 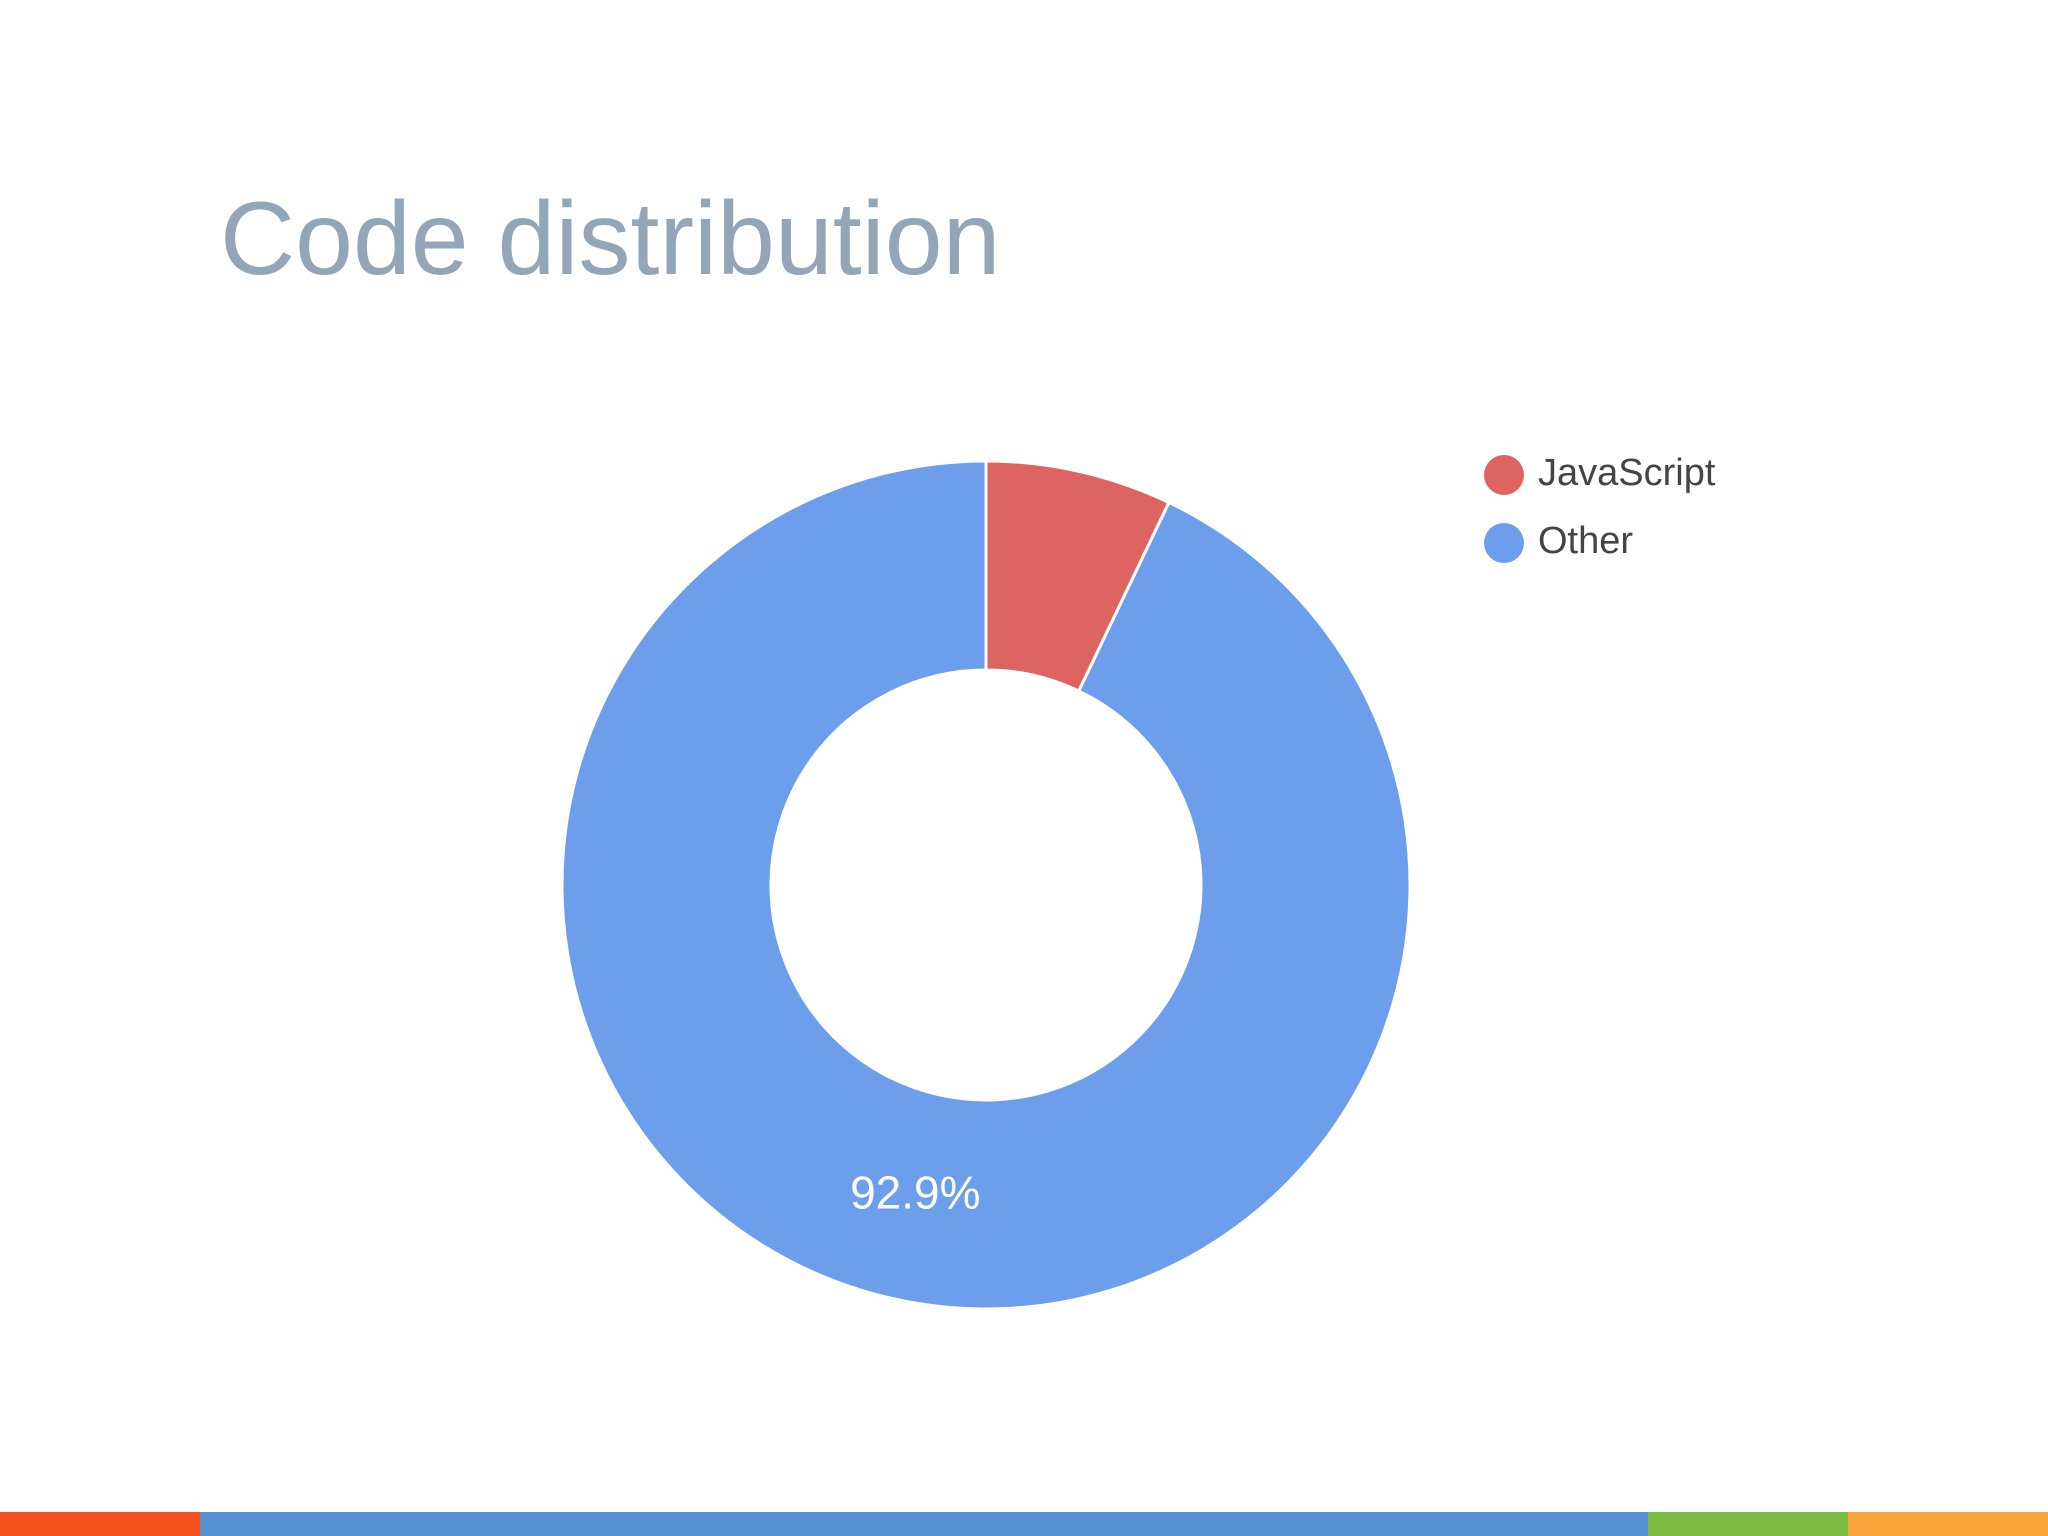 What do you see at coordinates (1585, 541) in the screenshot?
I see `legend-label: Other` at bounding box center [1585, 541].